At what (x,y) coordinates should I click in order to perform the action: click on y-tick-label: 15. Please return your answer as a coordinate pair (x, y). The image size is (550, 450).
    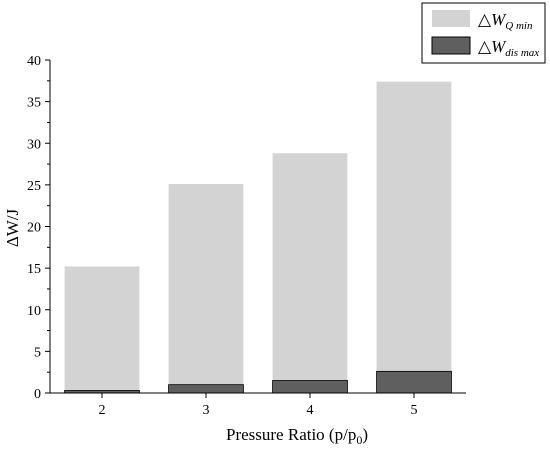
    Looking at the image, I should click on (34, 269).